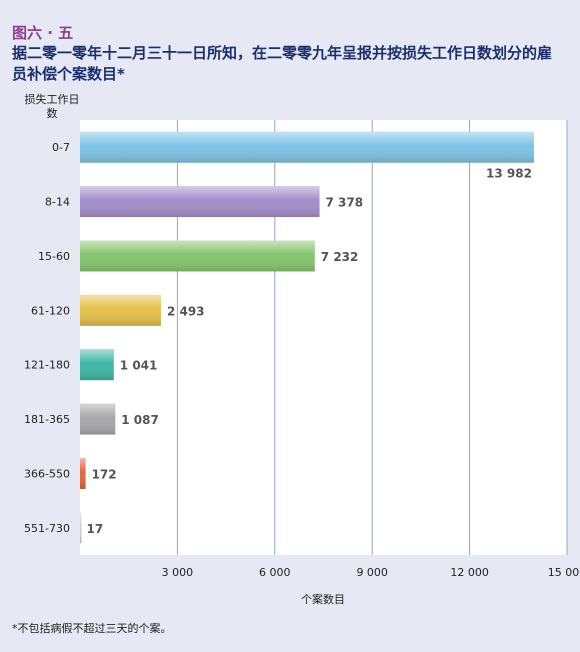  What do you see at coordinates (61, 147) in the screenshot?
I see `category-label: 0-7` at bounding box center [61, 147].